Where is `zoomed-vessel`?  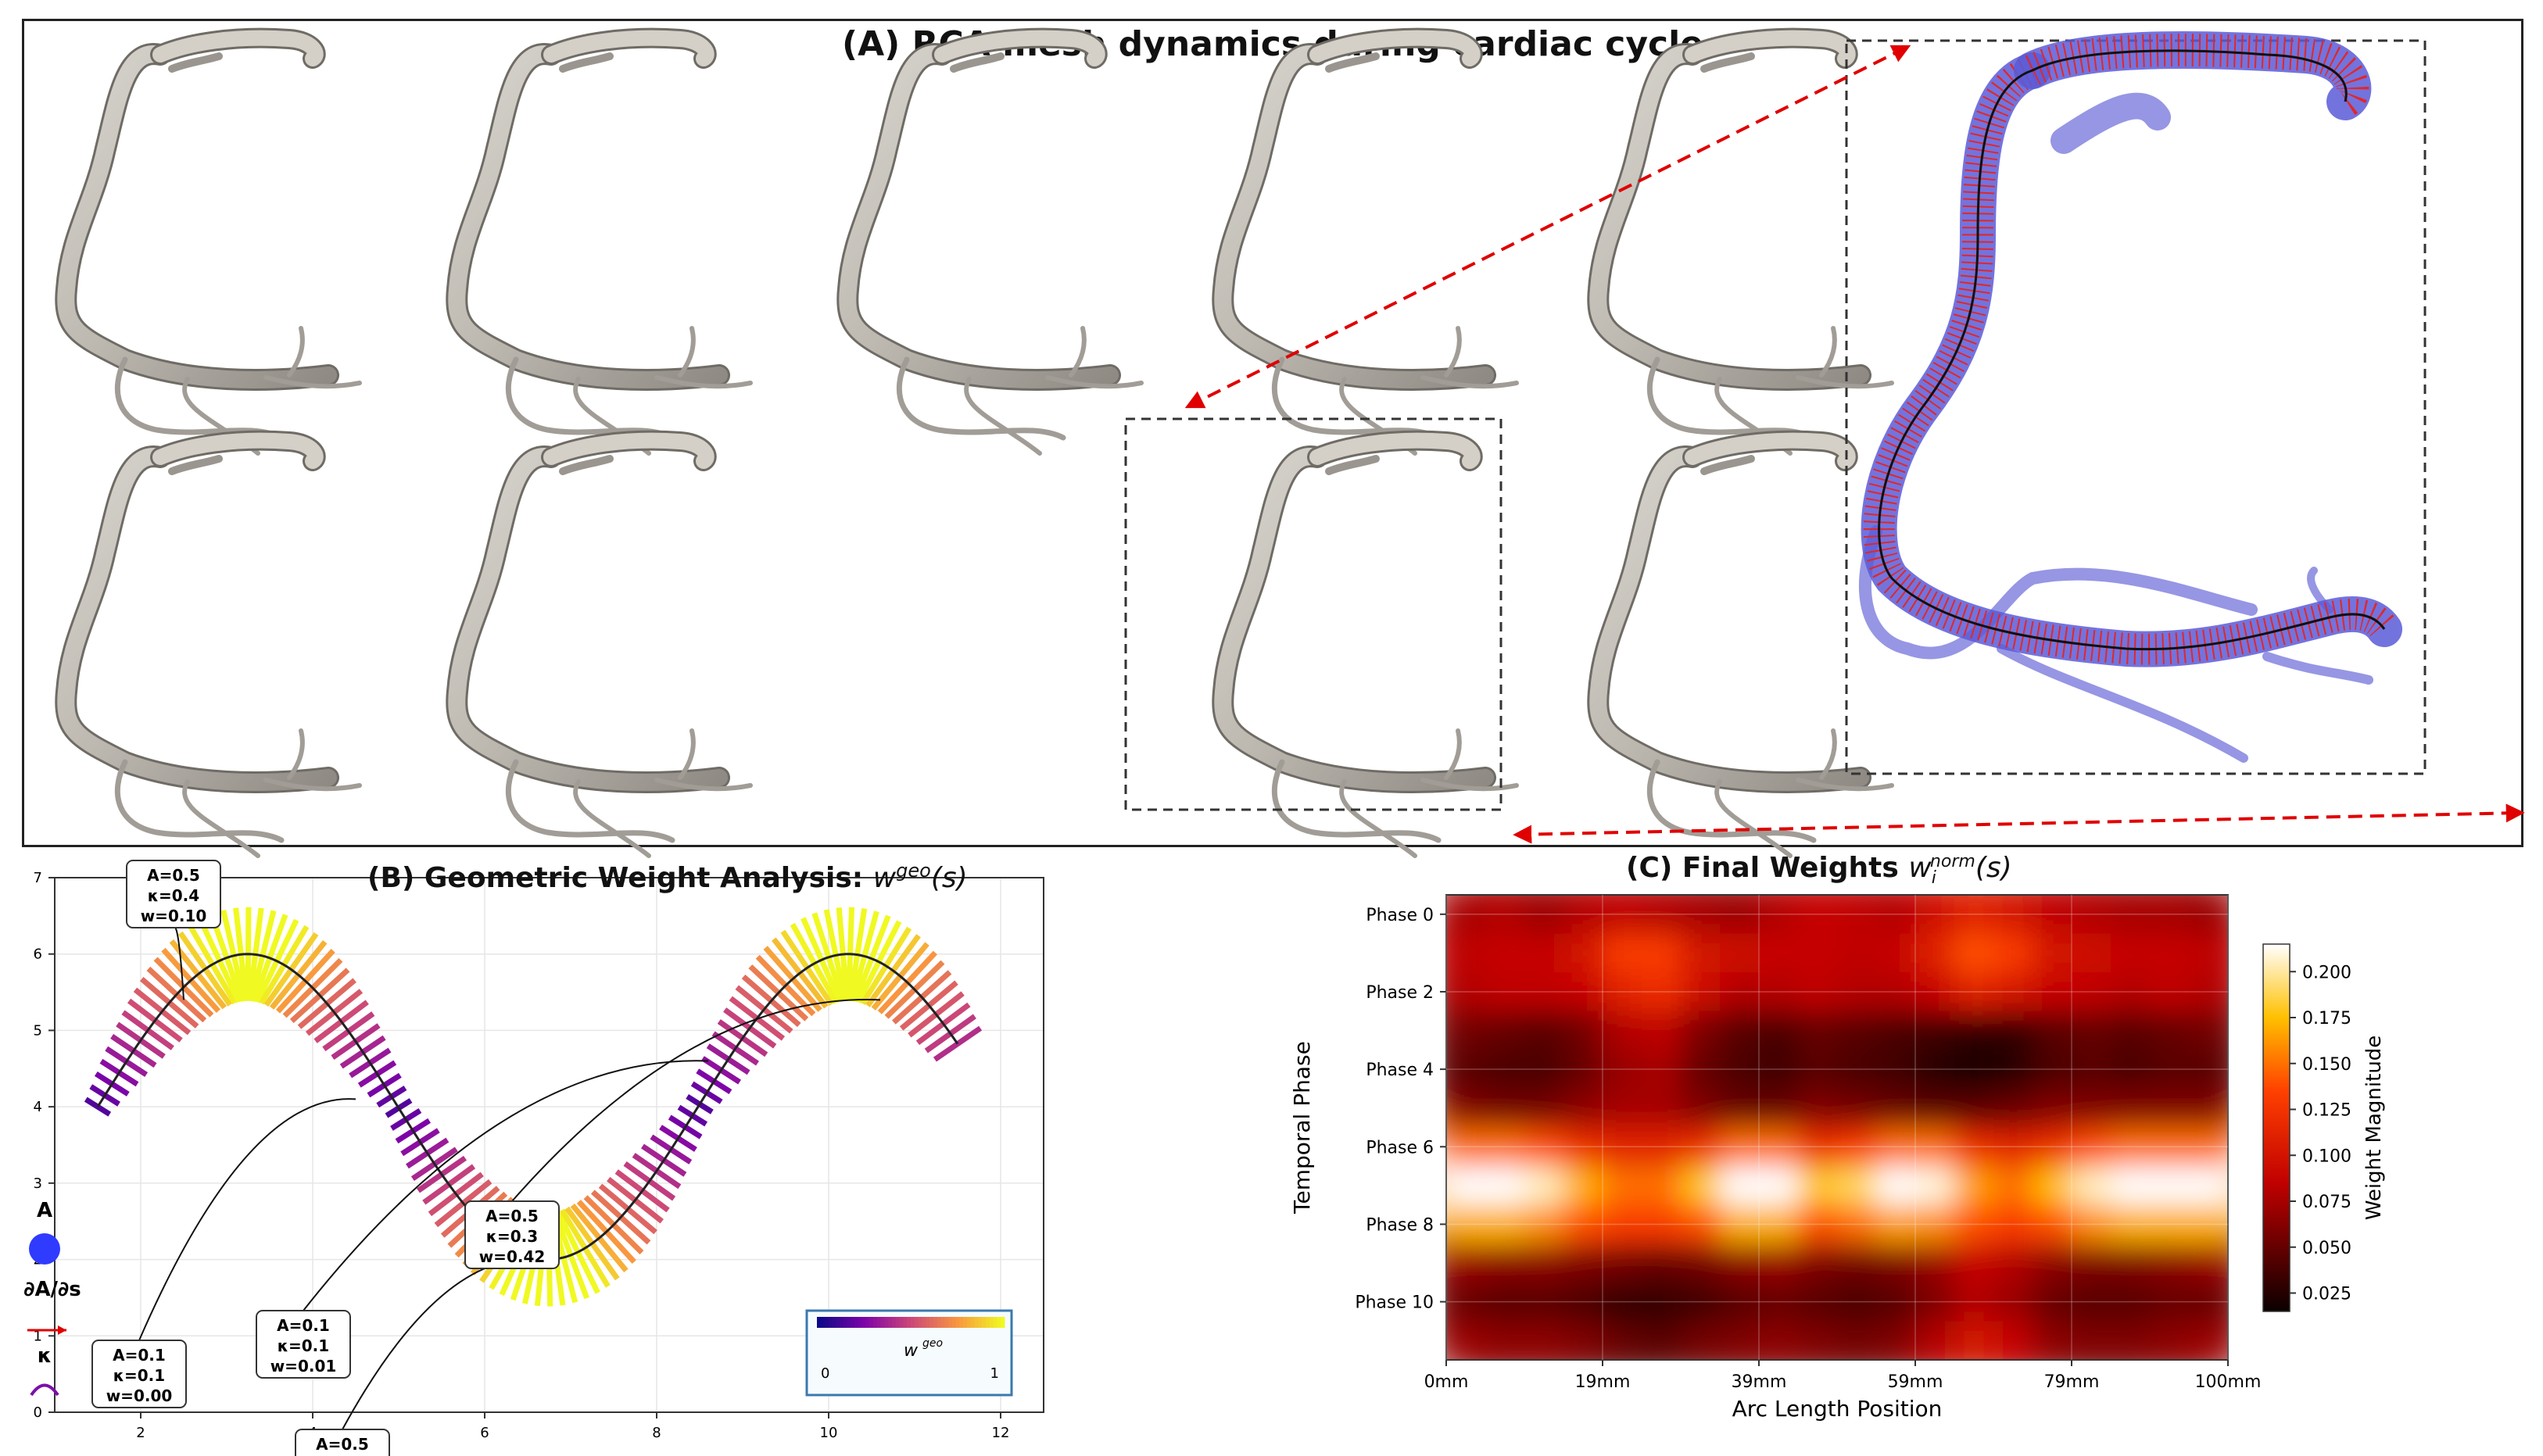 zoomed-vessel is located at coordinates (2130, 397).